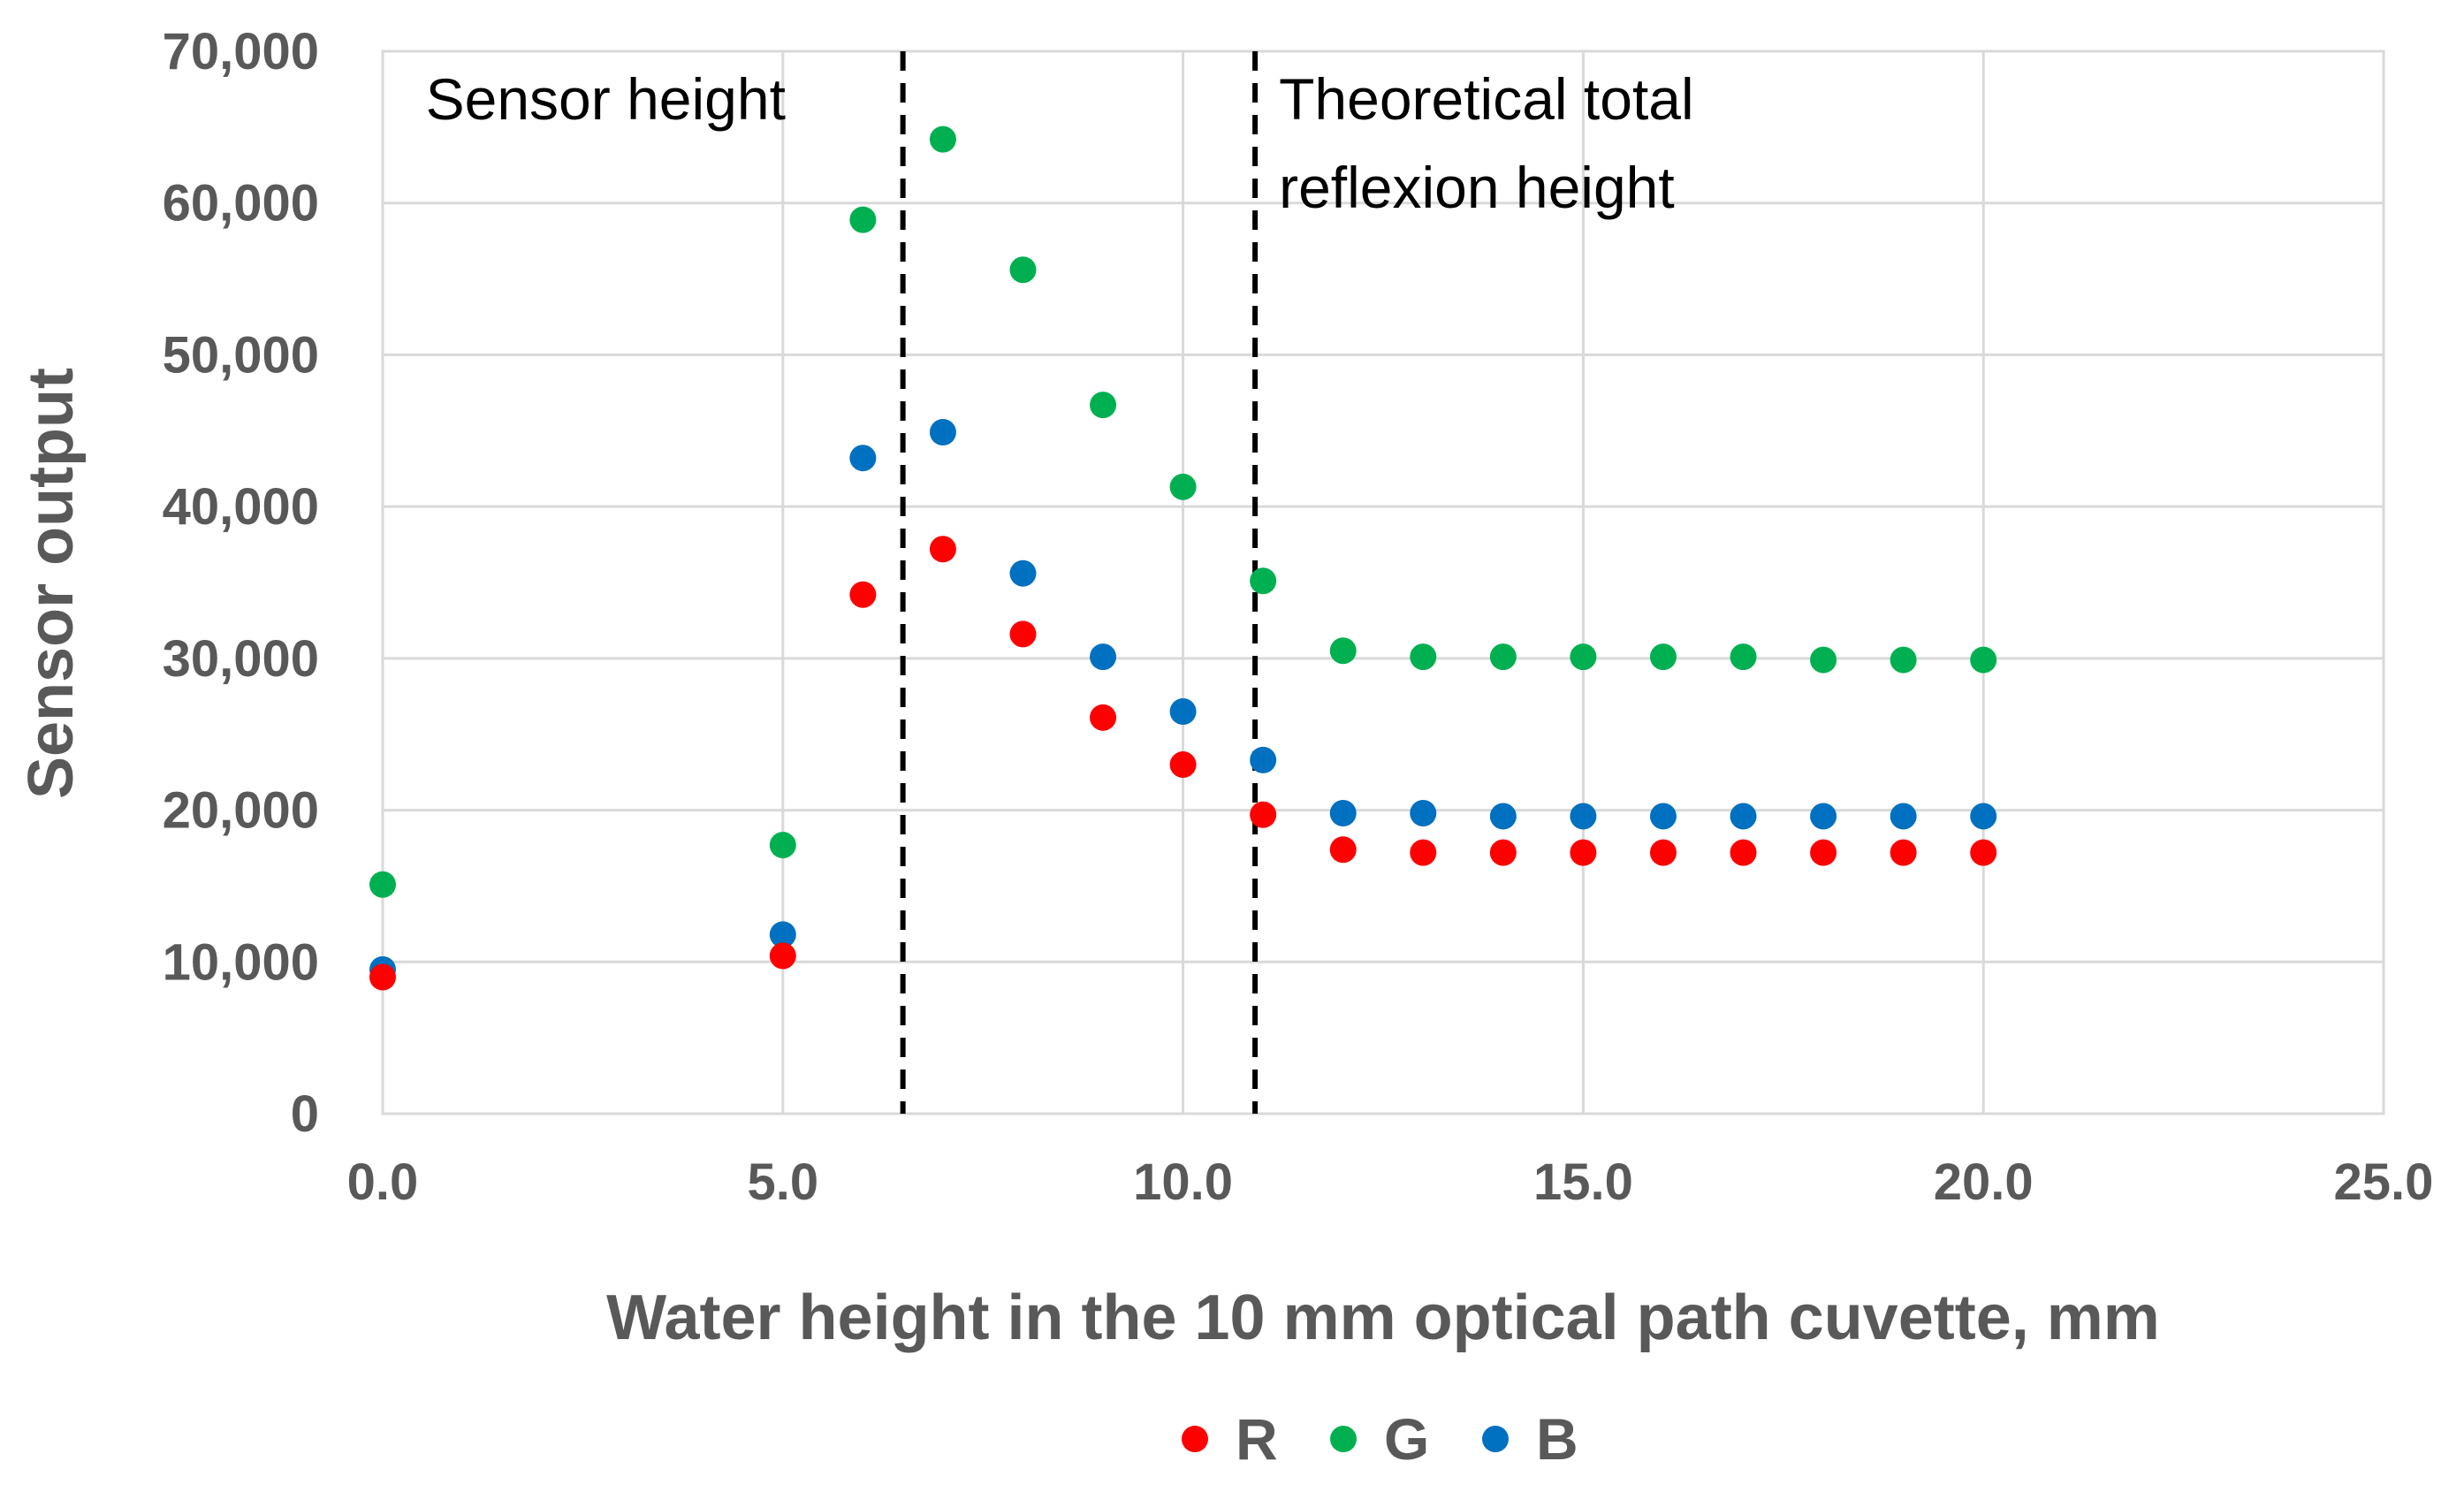 This screenshot has height=1492, width=2464. I want to click on legend-marker-b, so click(1496, 1439).